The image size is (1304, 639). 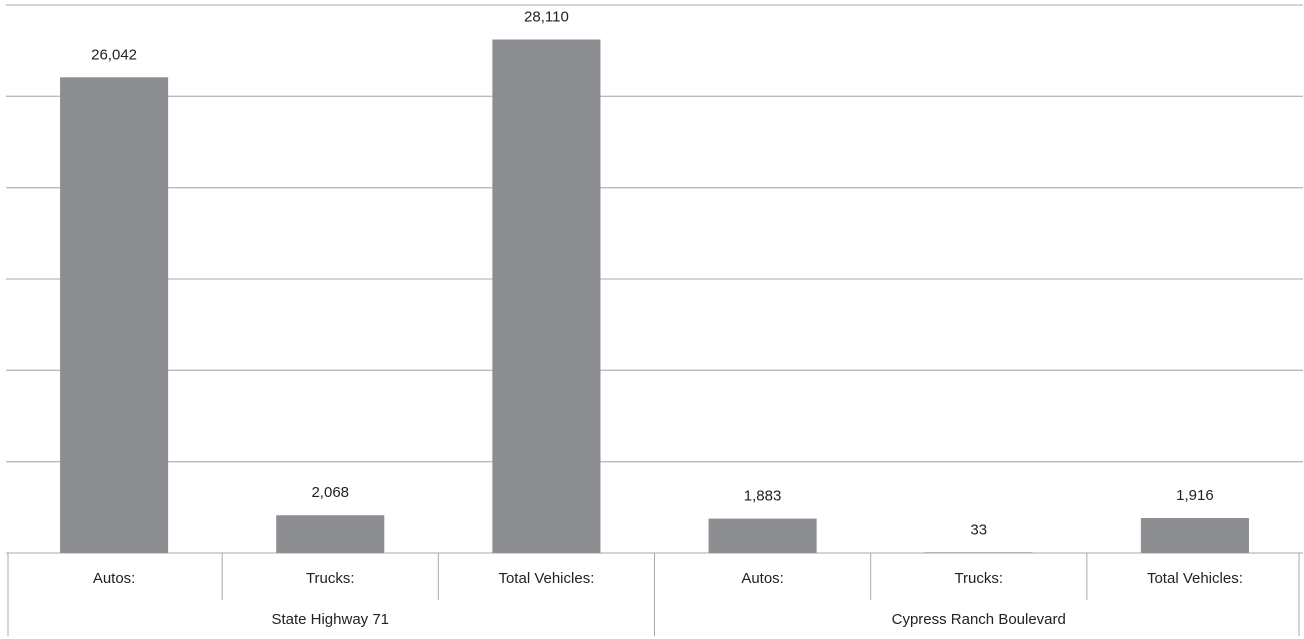 What do you see at coordinates (978, 529) in the screenshot?
I see `data-label: 33` at bounding box center [978, 529].